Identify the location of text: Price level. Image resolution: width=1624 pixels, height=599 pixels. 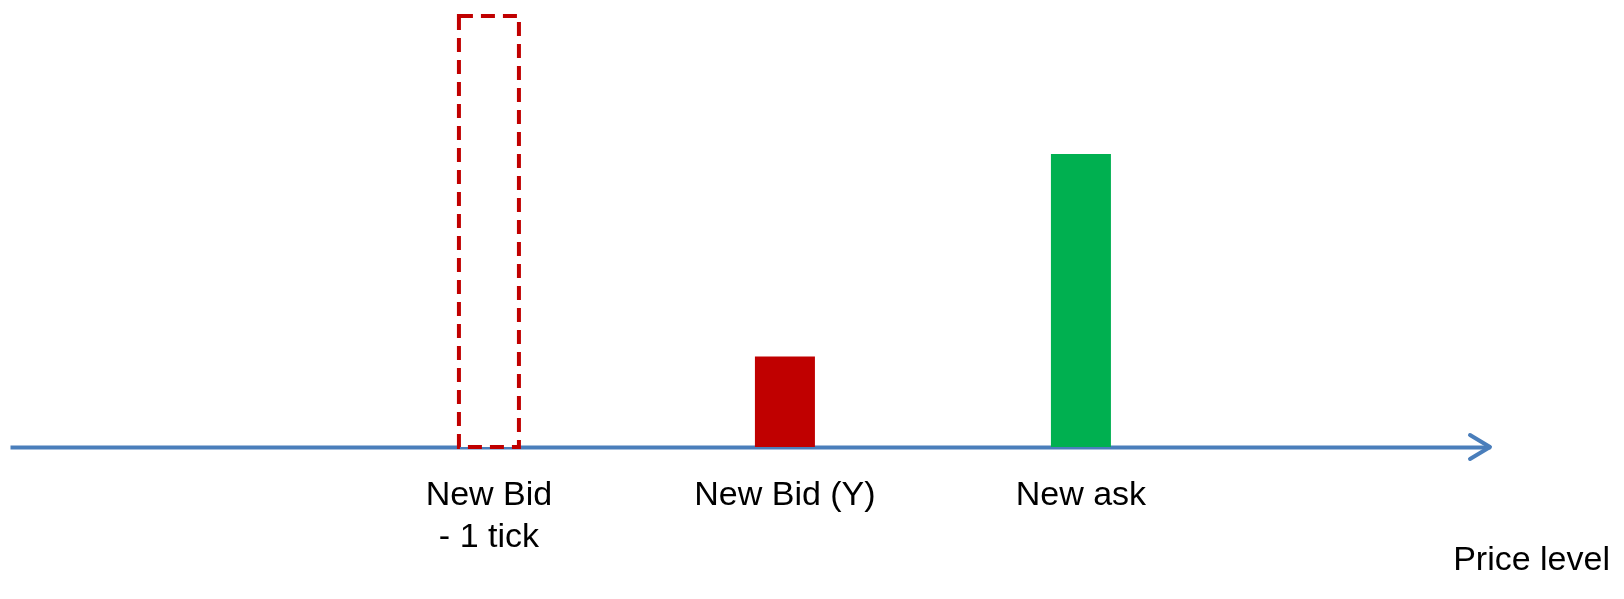
(1531, 558).